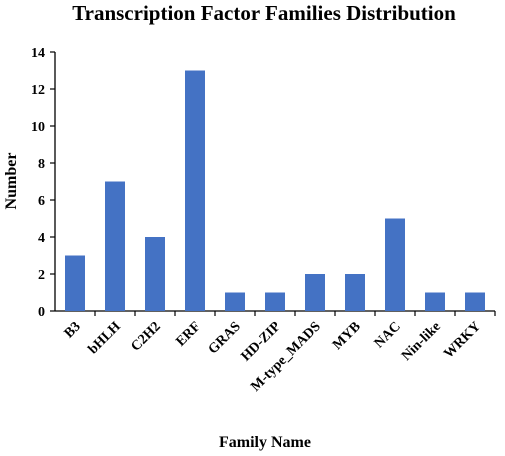  Describe the element at coordinates (195, 190) in the screenshot. I see `bar-erf` at that location.